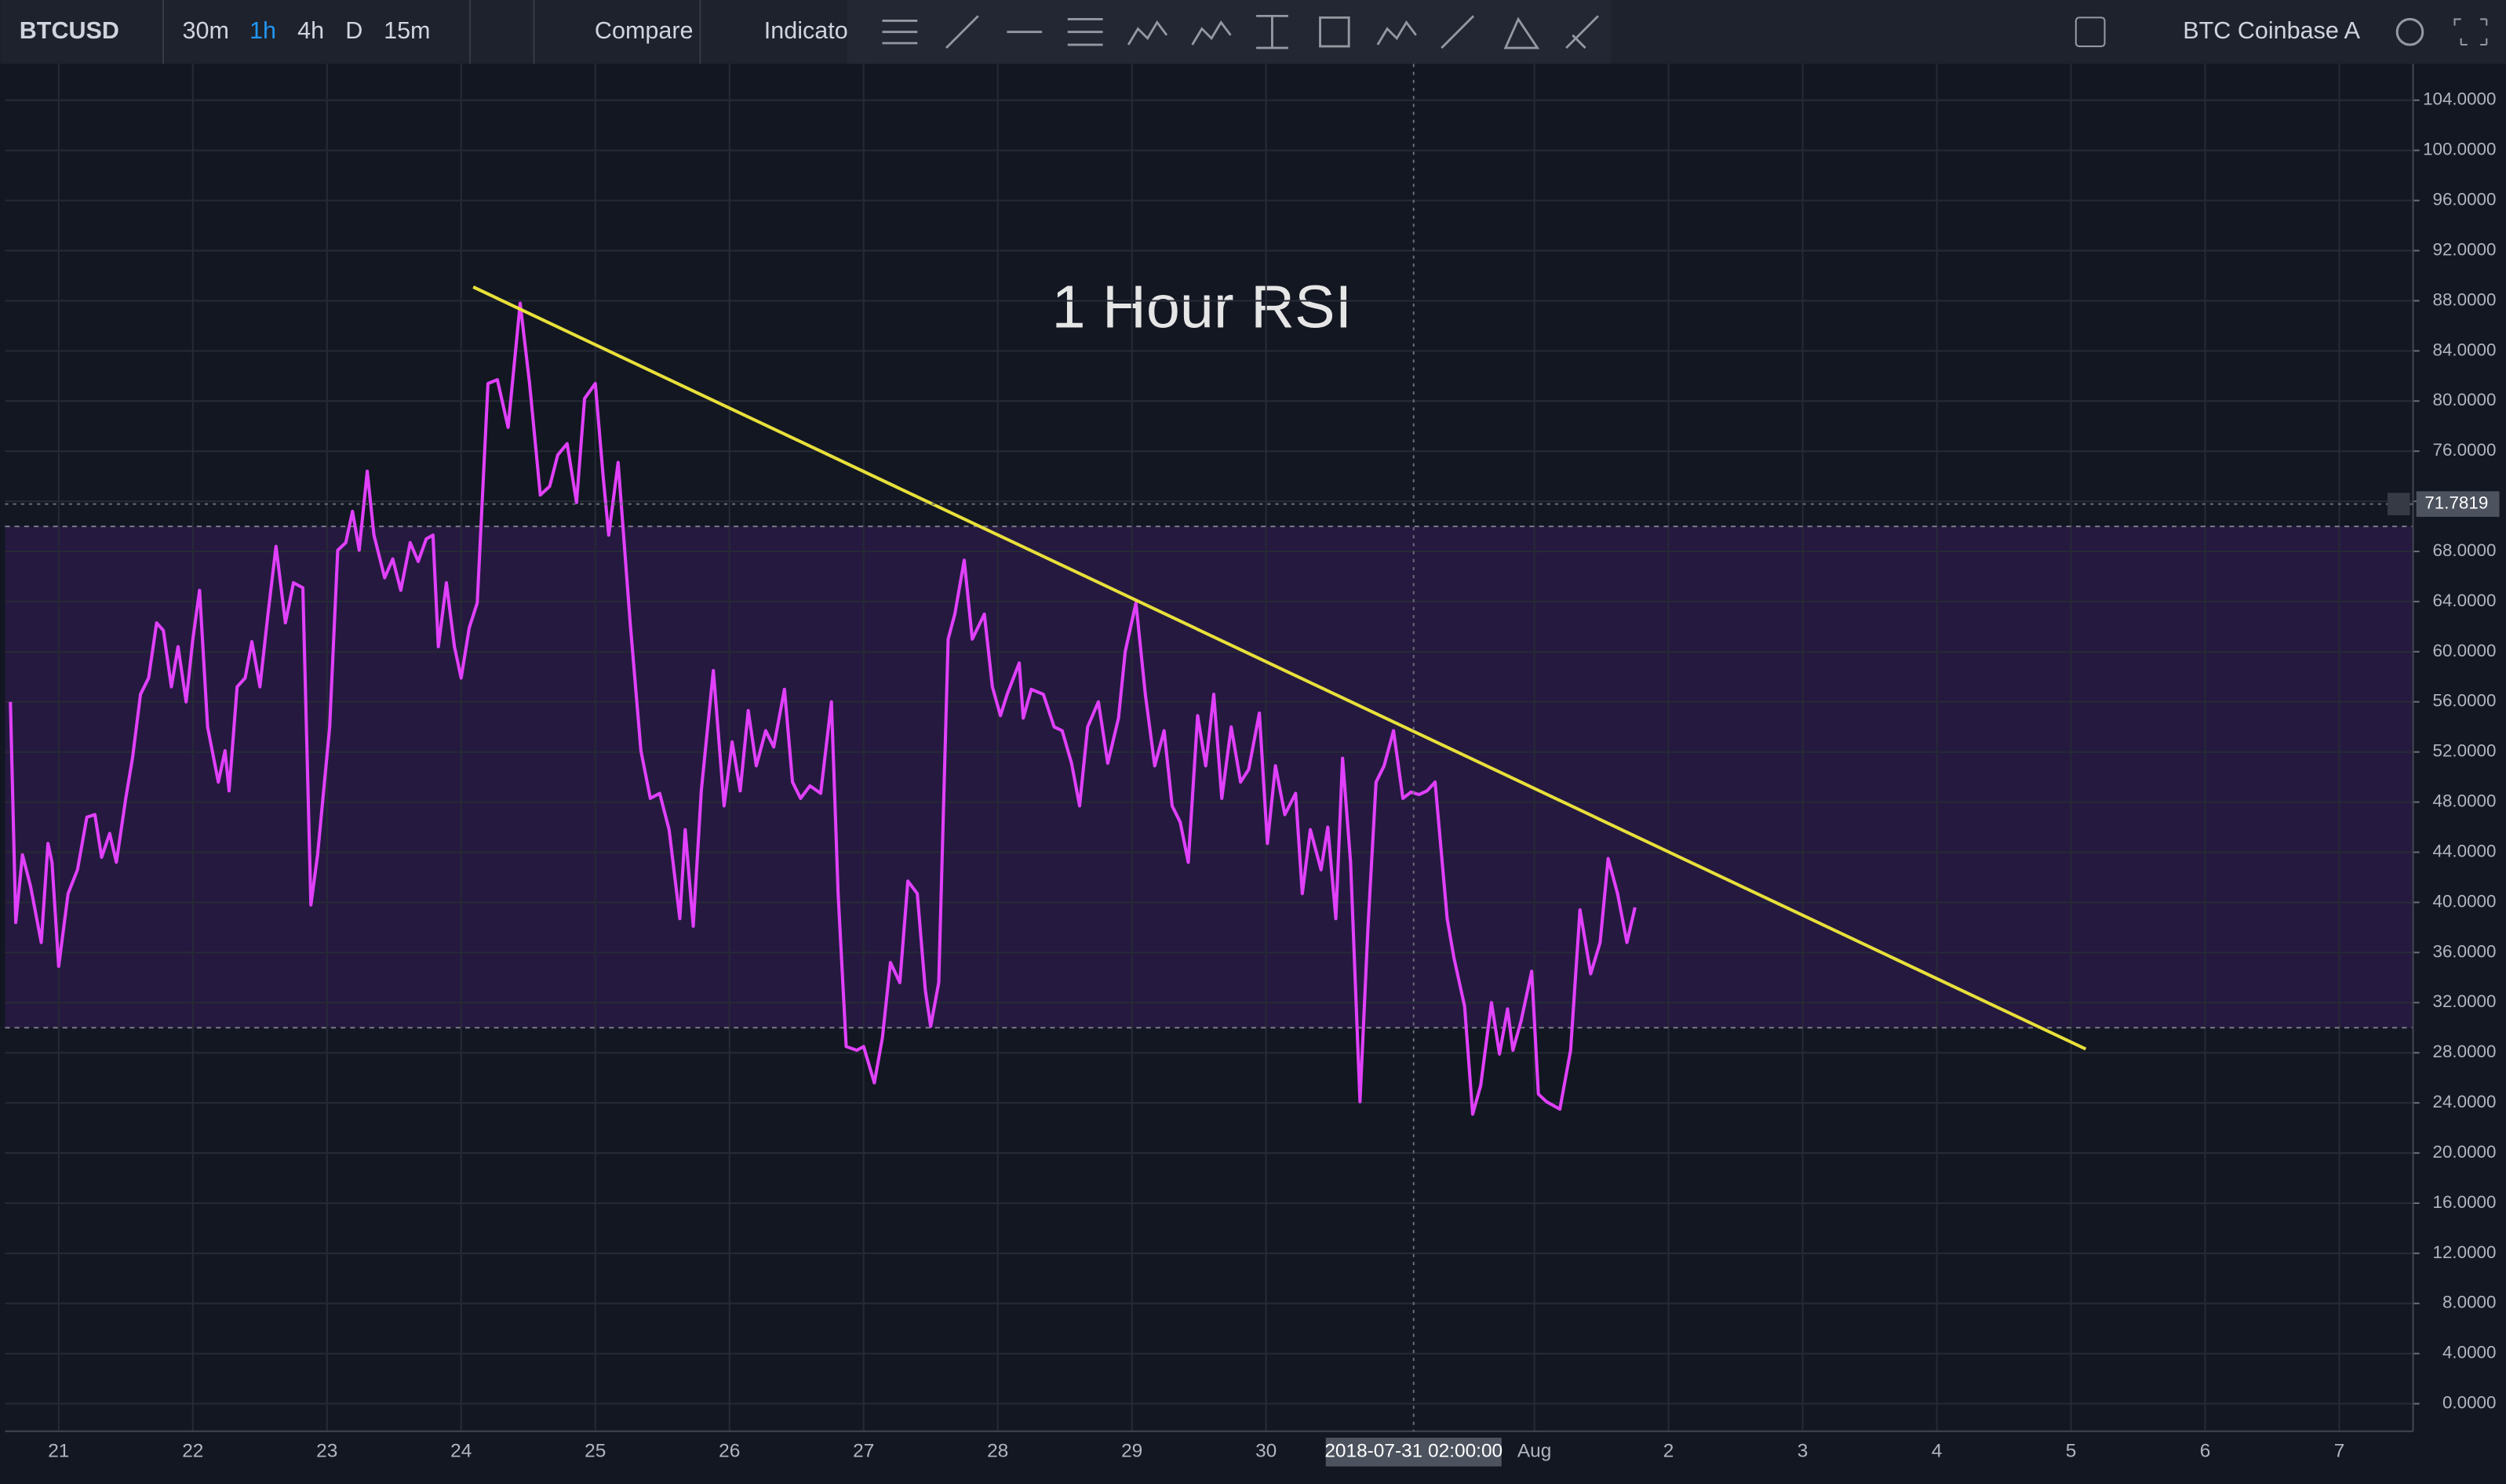 The width and height of the screenshot is (2506, 1484). What do you see at coordinates (2465, 199) in the screenshot?
I see `y-tick-label: 96.0000` at bounding box center [2465, 199].